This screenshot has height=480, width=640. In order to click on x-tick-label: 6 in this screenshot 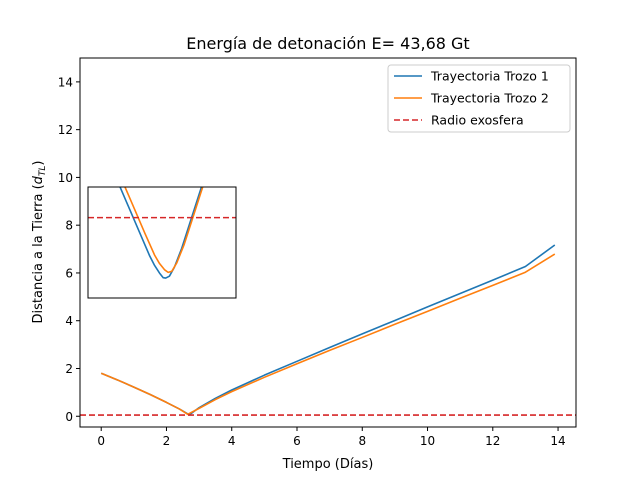, I will do `click(297, 441)`.